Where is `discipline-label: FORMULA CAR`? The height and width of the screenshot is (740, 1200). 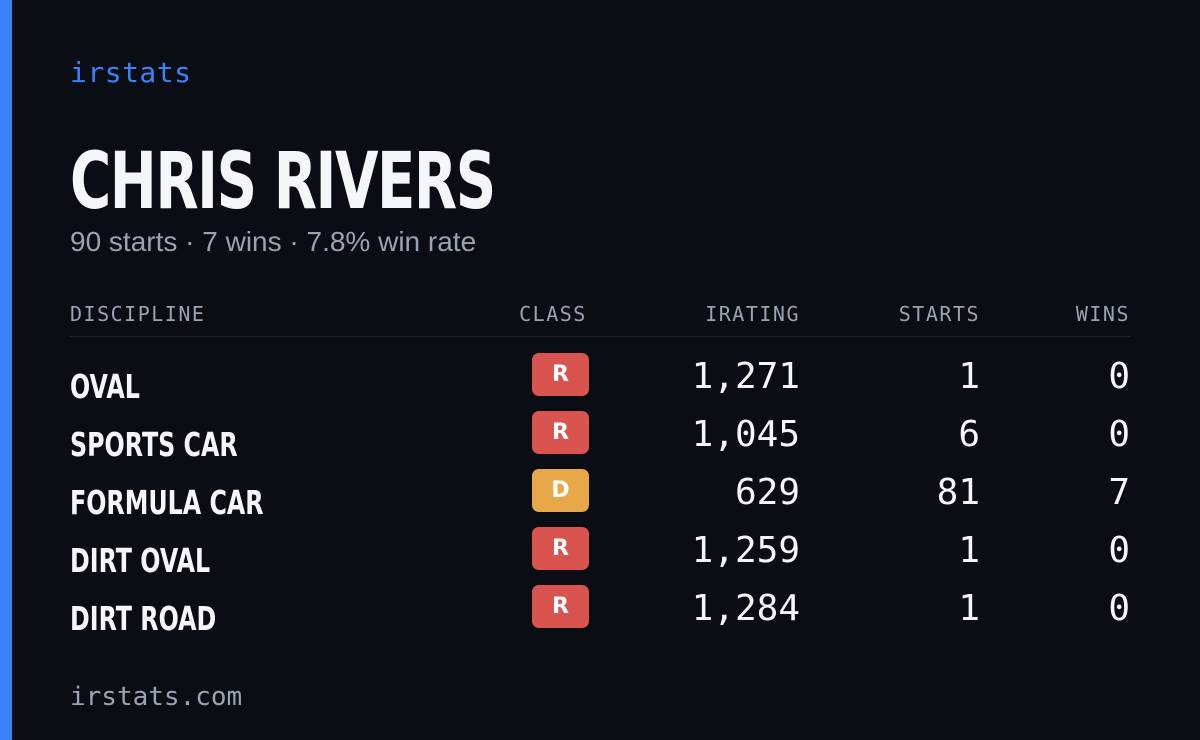
discipline-label: FORMULA CAR is located at coordinates (167, 502).